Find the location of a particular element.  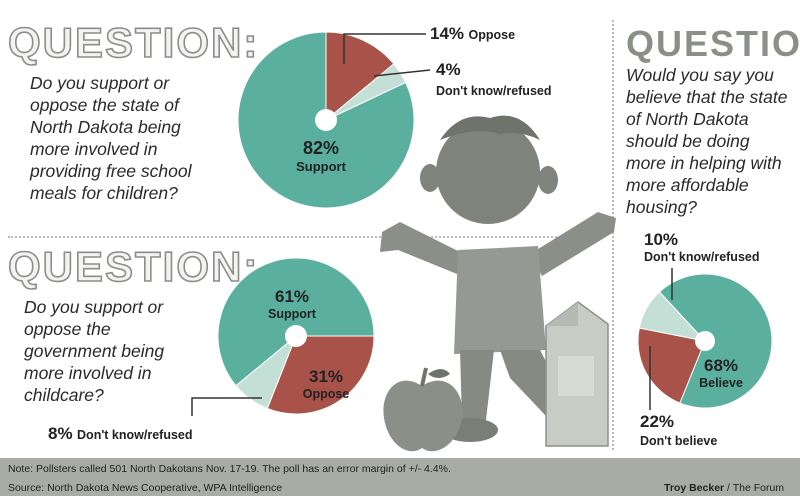

q1-pie-chart is located at coordinates (326, 120).